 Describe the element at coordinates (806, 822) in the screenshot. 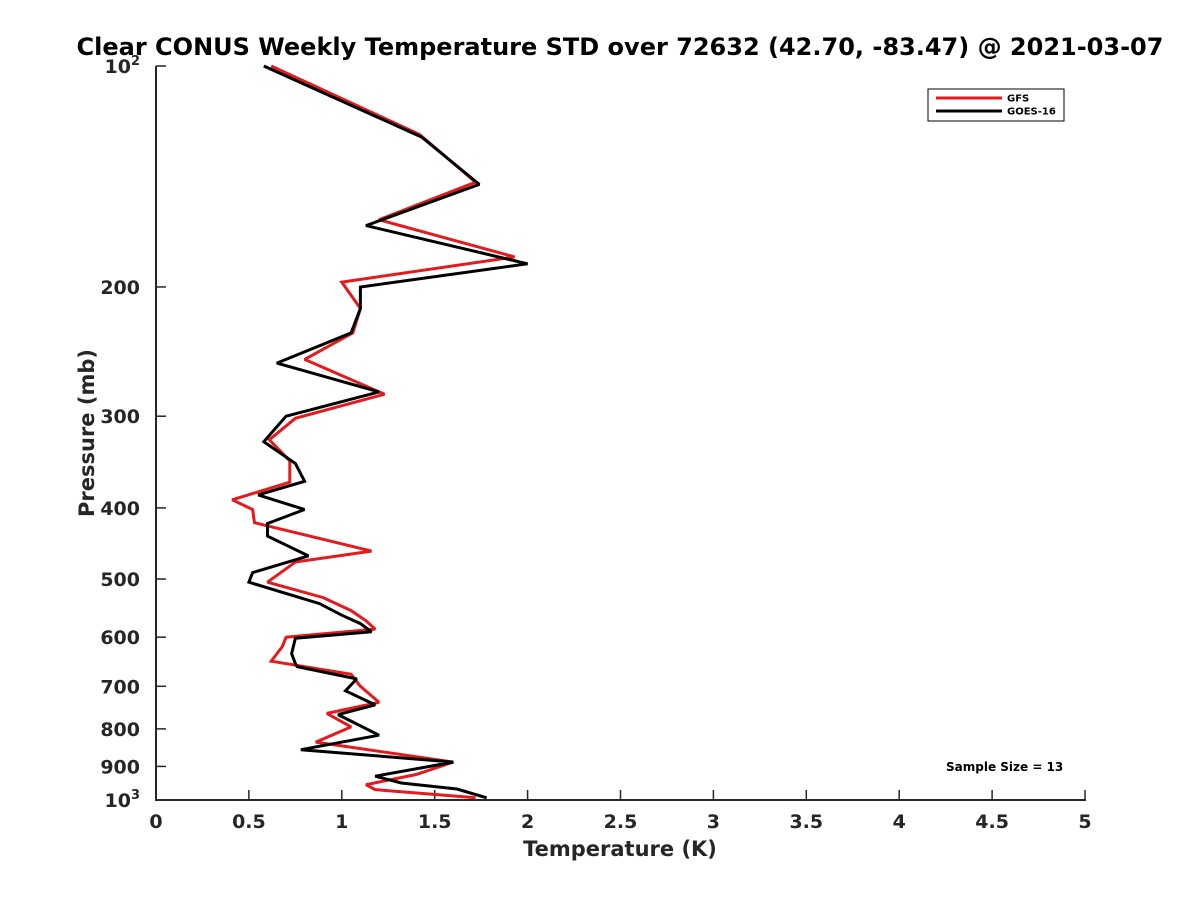

I see `x-tick-label: 3.5` at that location.